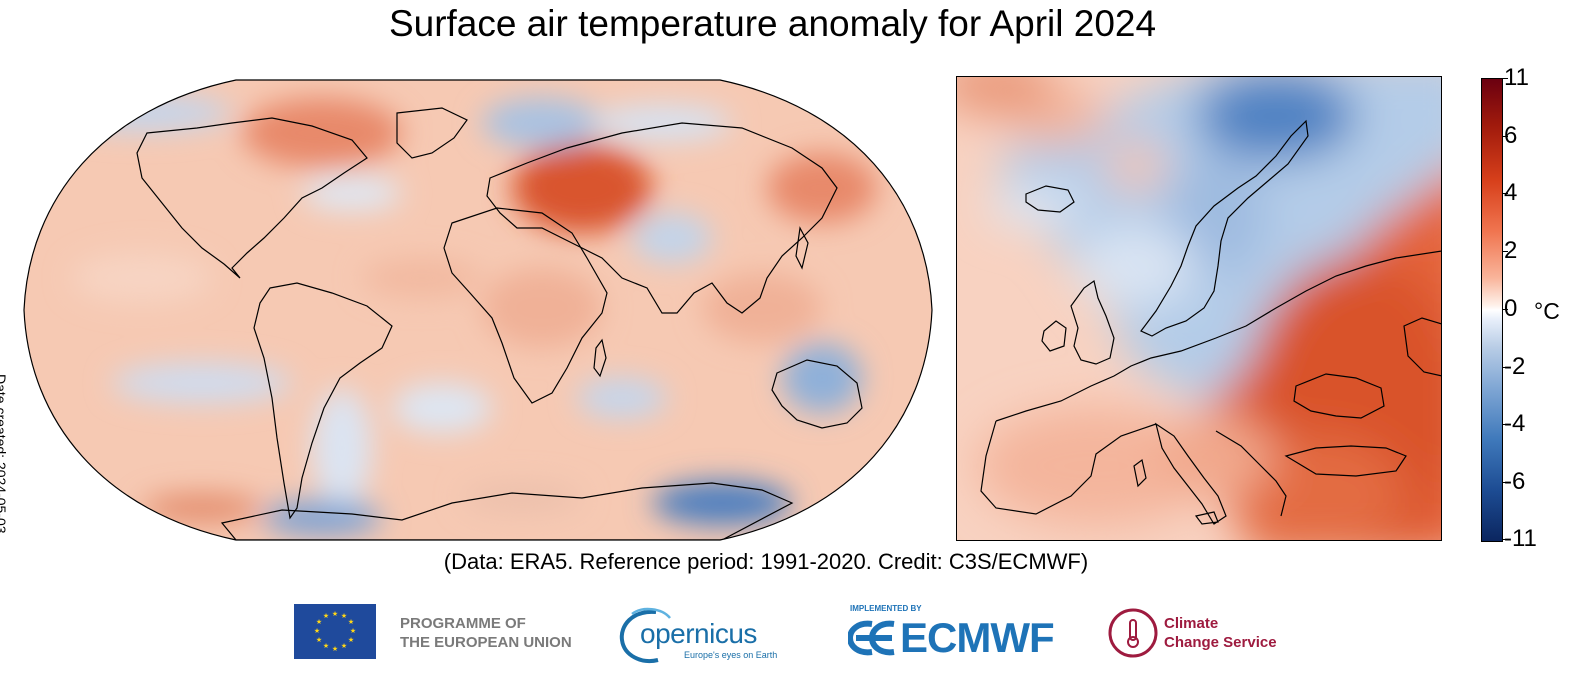 Image resolution: width=1578 pixels, height=681 pixels. What do you see at coordinates (1515, 423) in the screenshot?
I see `colorbar-label: -4` at bounding box center [1515, 423].